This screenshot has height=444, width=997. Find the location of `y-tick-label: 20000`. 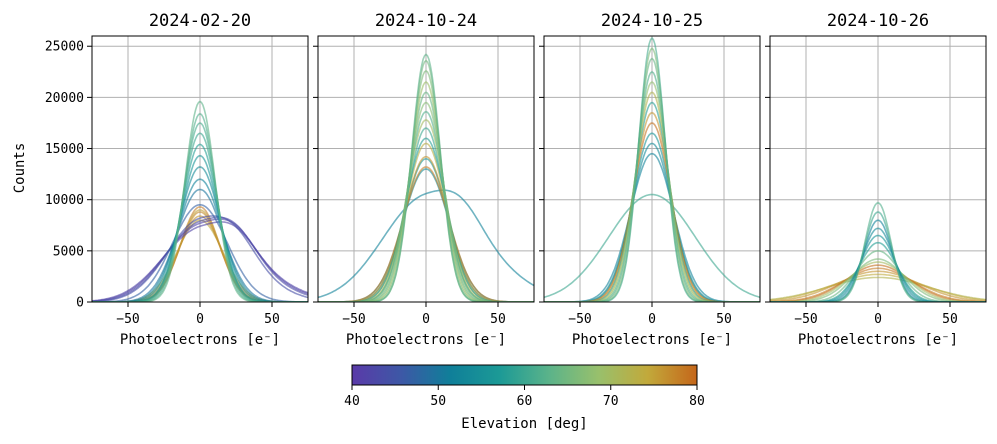

y-tick-label: 20000 is located at coordinates (64, 98).